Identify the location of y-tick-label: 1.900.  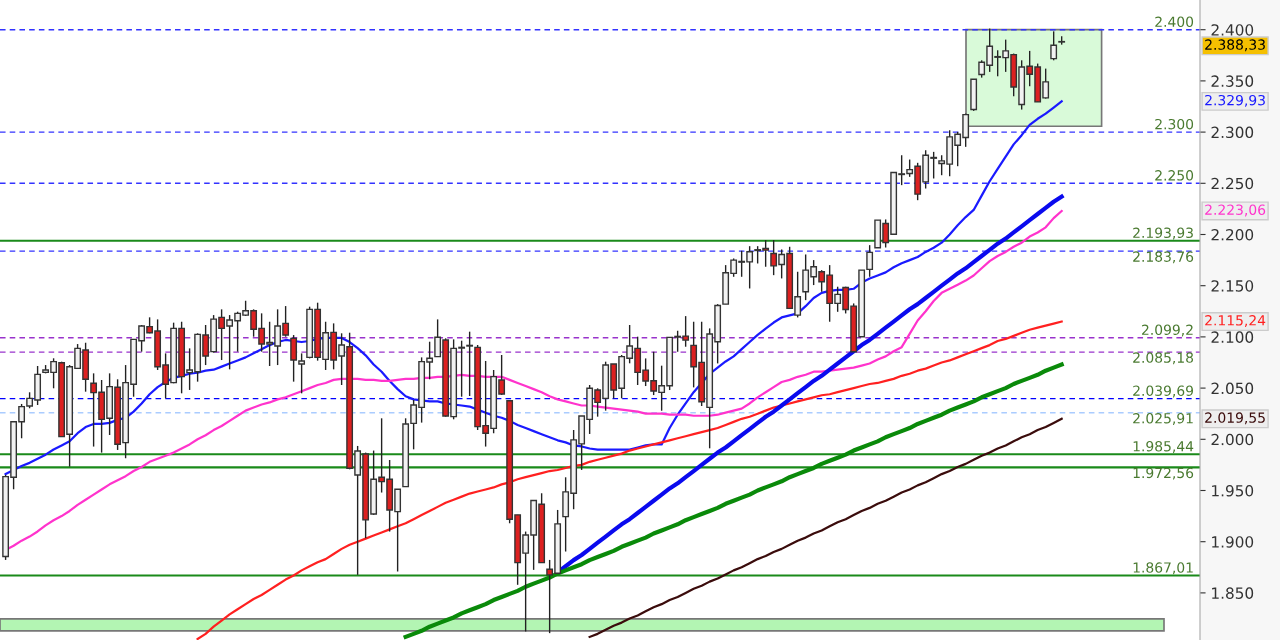
(1233, 542).